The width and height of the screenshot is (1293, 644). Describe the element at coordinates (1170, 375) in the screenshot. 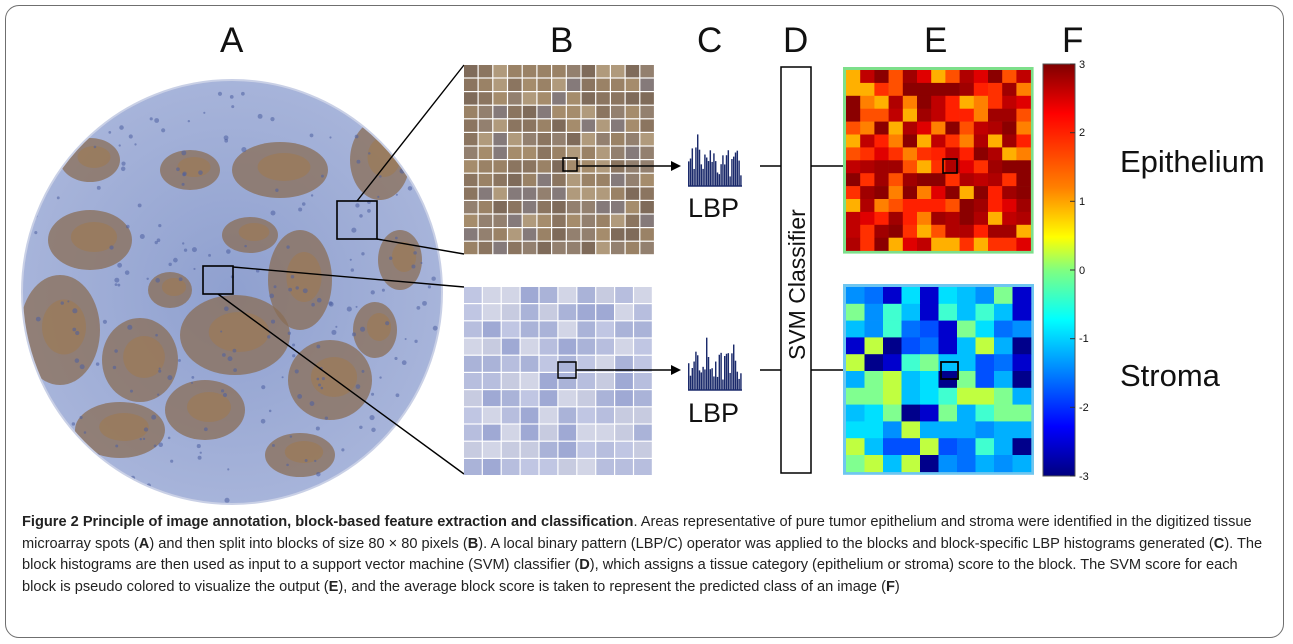

I see `label-stroma: Stroma` at that location.